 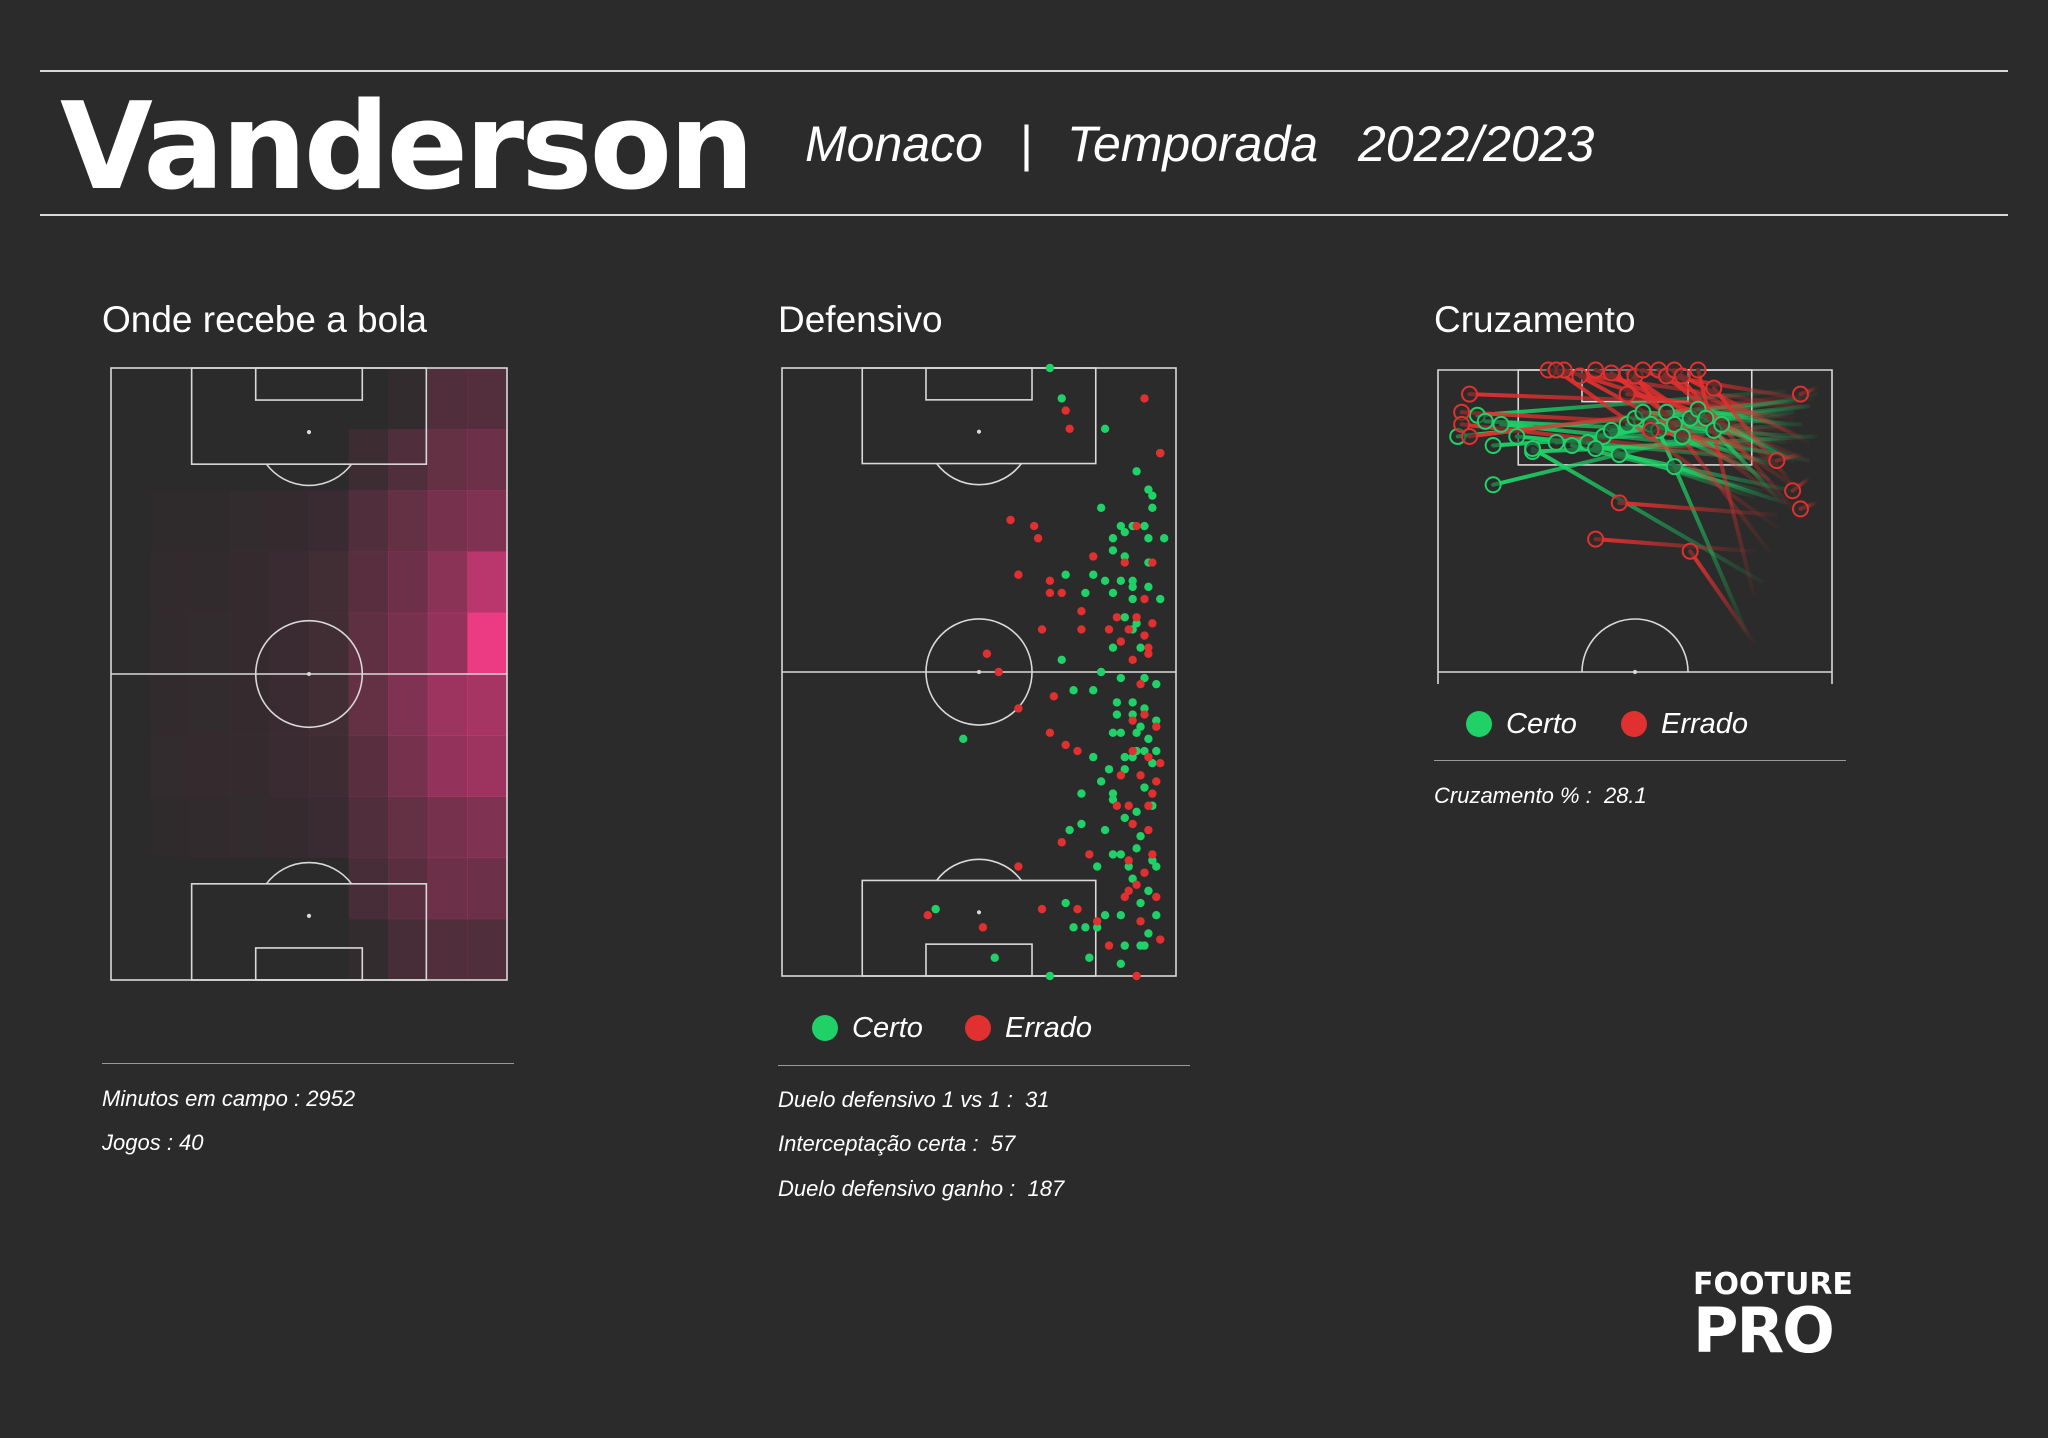 What do you see at coordinates (979, 416) in the screenshot?
I see `penalty-area` at bounding box center [979, 416].